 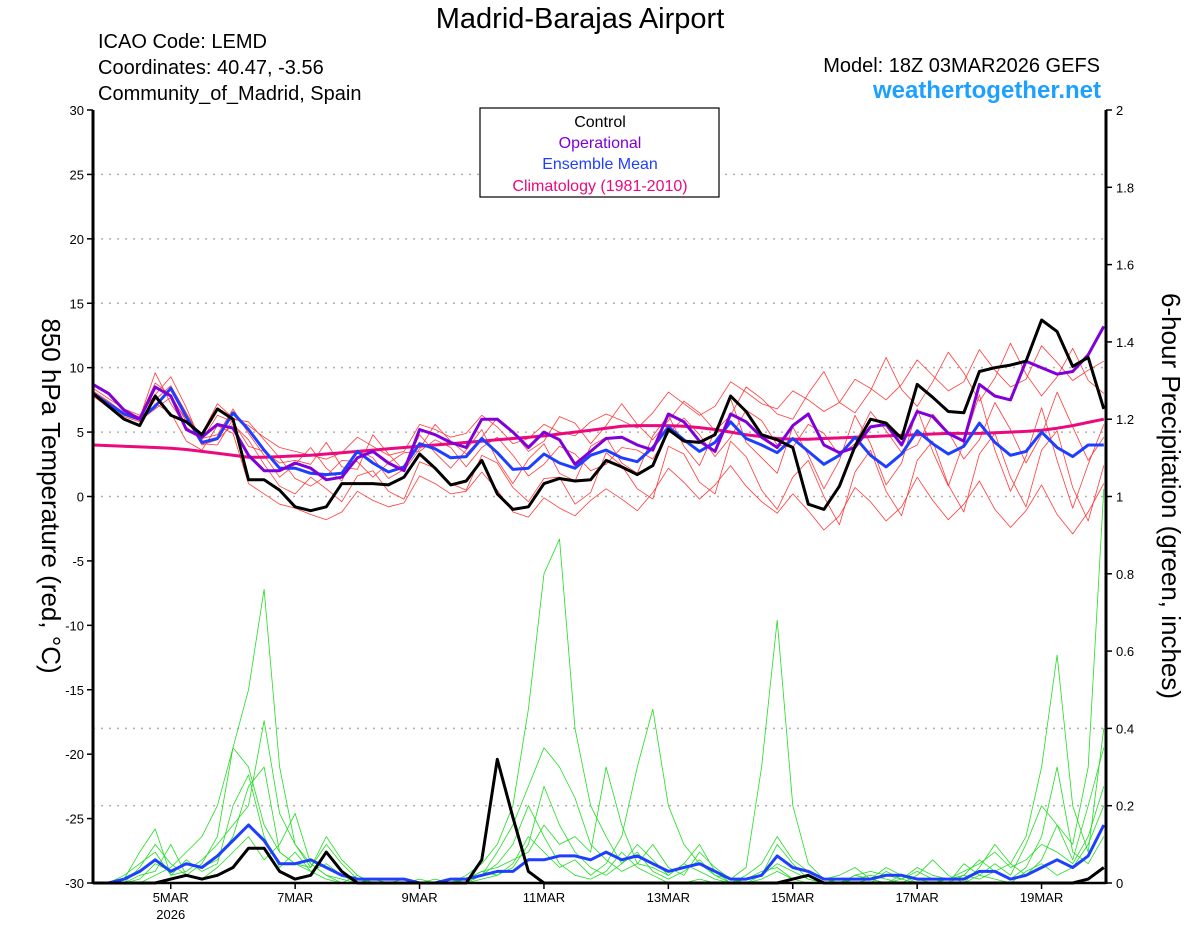 I want to click on model-info: Model: 18Z 03MAR2026 GEFS, so click(x=961, y=66).